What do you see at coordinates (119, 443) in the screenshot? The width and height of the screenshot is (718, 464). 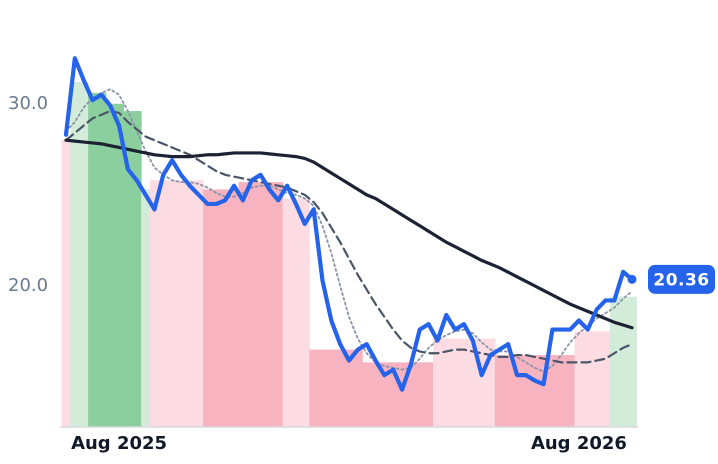 I see `x-tick-label: Aug 2025` at bounding box center [119, 443].